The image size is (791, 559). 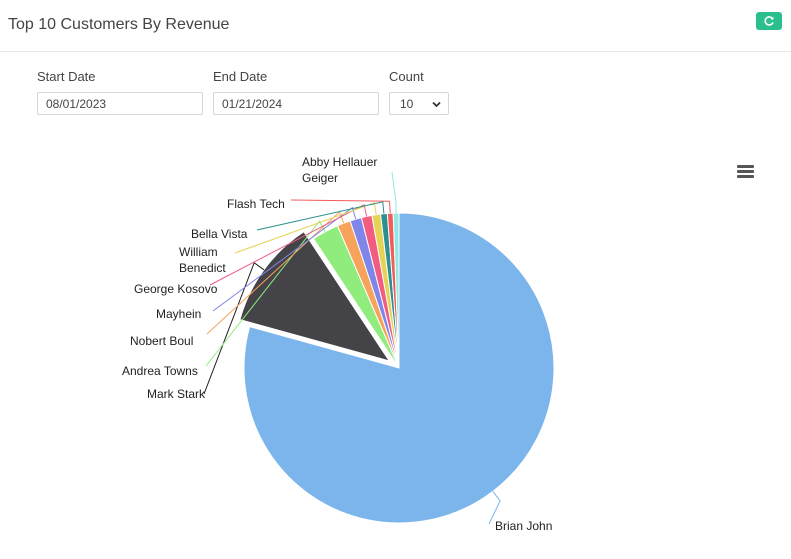 What do you see at coordinates (436, 104) in the screenshot?
I see `chevron-down-icon` at bounding box center [436, 104].